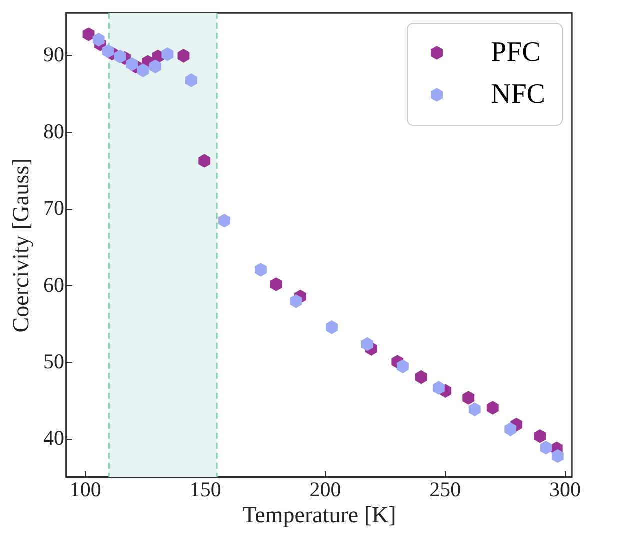  What do you see at coordinates (516, 52) in the screenshot?
I see `legend-label: PFC` at bounding box center [516, 52].